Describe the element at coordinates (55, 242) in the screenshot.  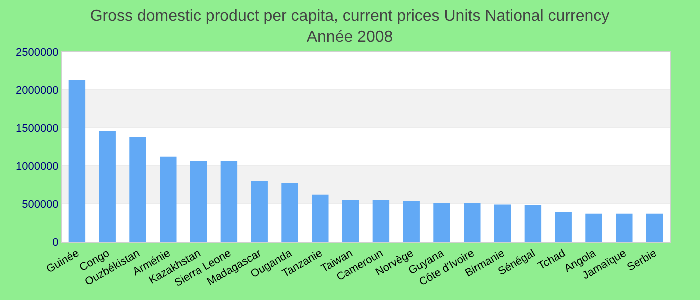
I see `y-tick-label: 0` at that location.